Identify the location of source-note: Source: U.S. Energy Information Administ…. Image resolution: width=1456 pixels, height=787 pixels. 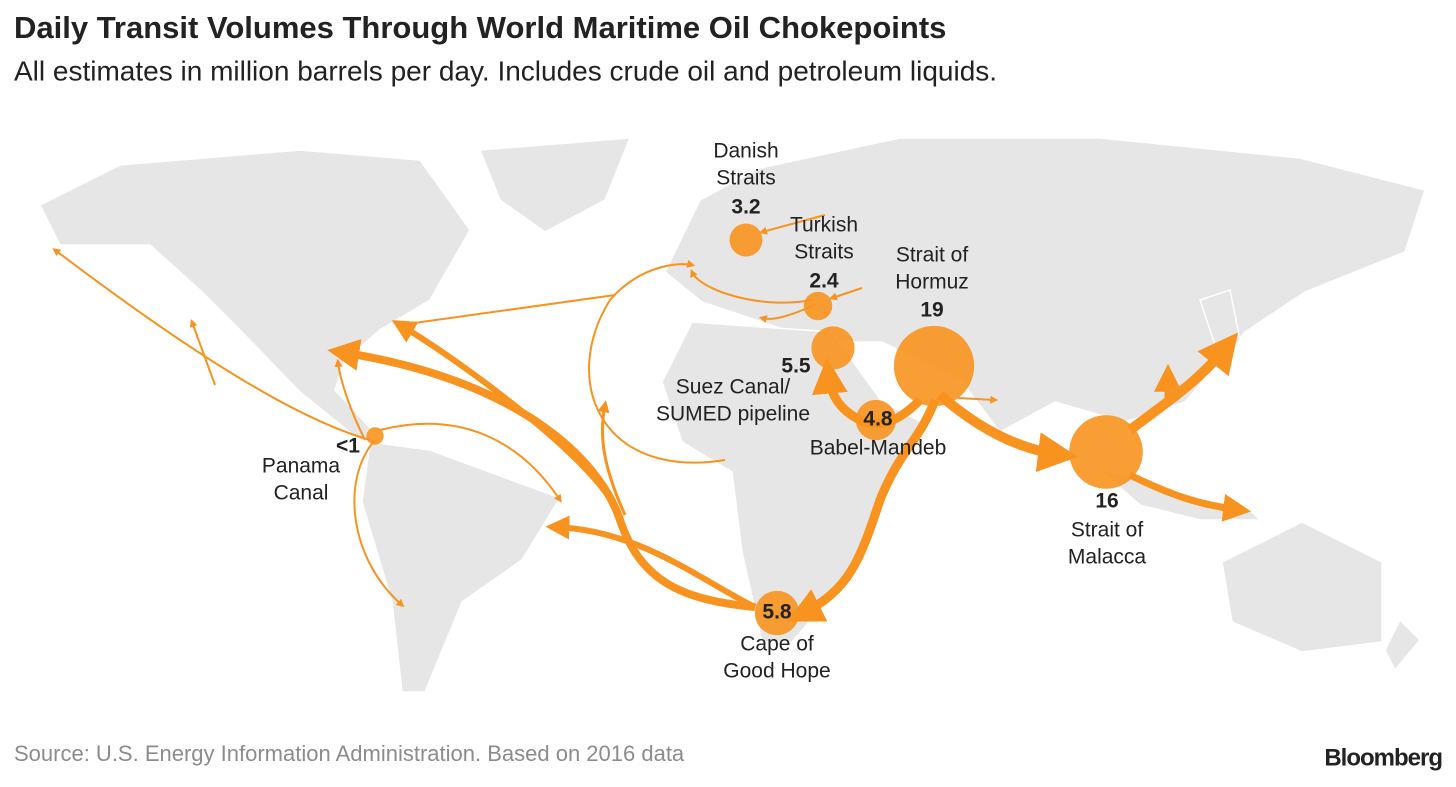
(349, 753).